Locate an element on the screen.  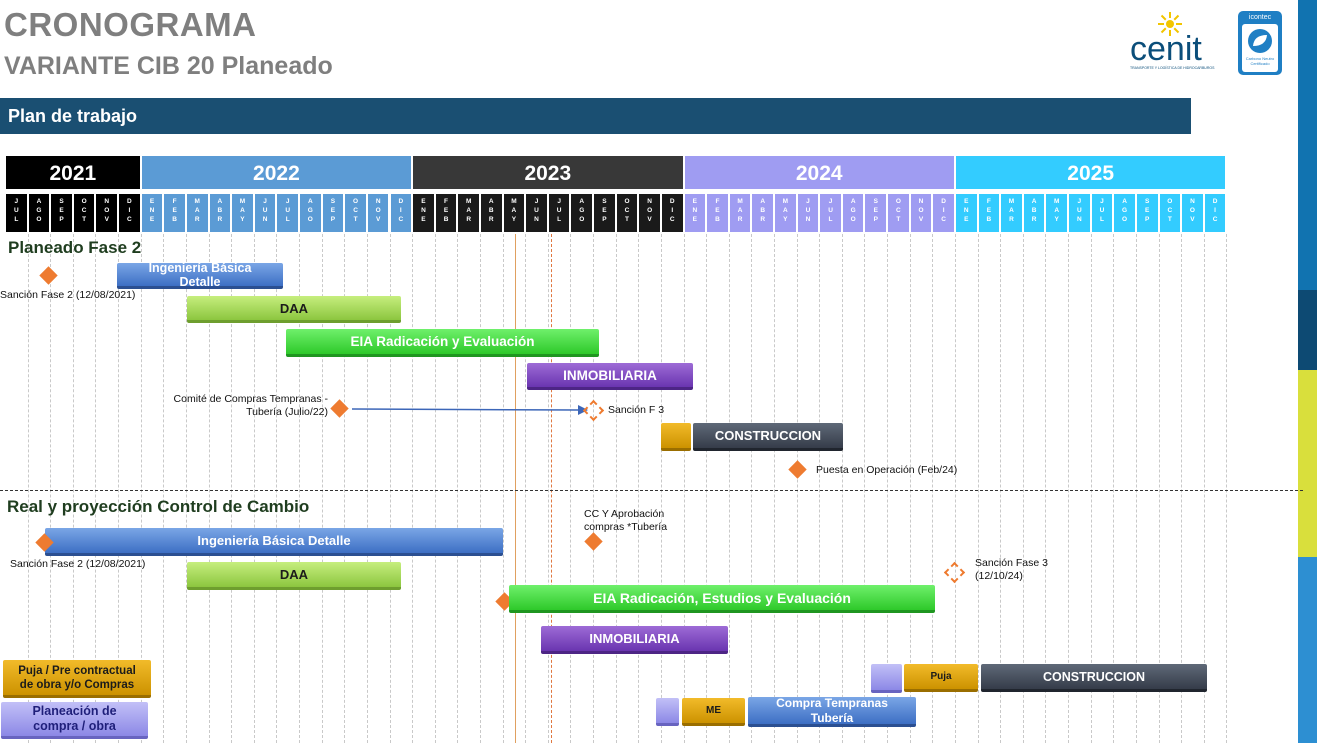
puja-marker-planned is located at coordinates (676, 437).